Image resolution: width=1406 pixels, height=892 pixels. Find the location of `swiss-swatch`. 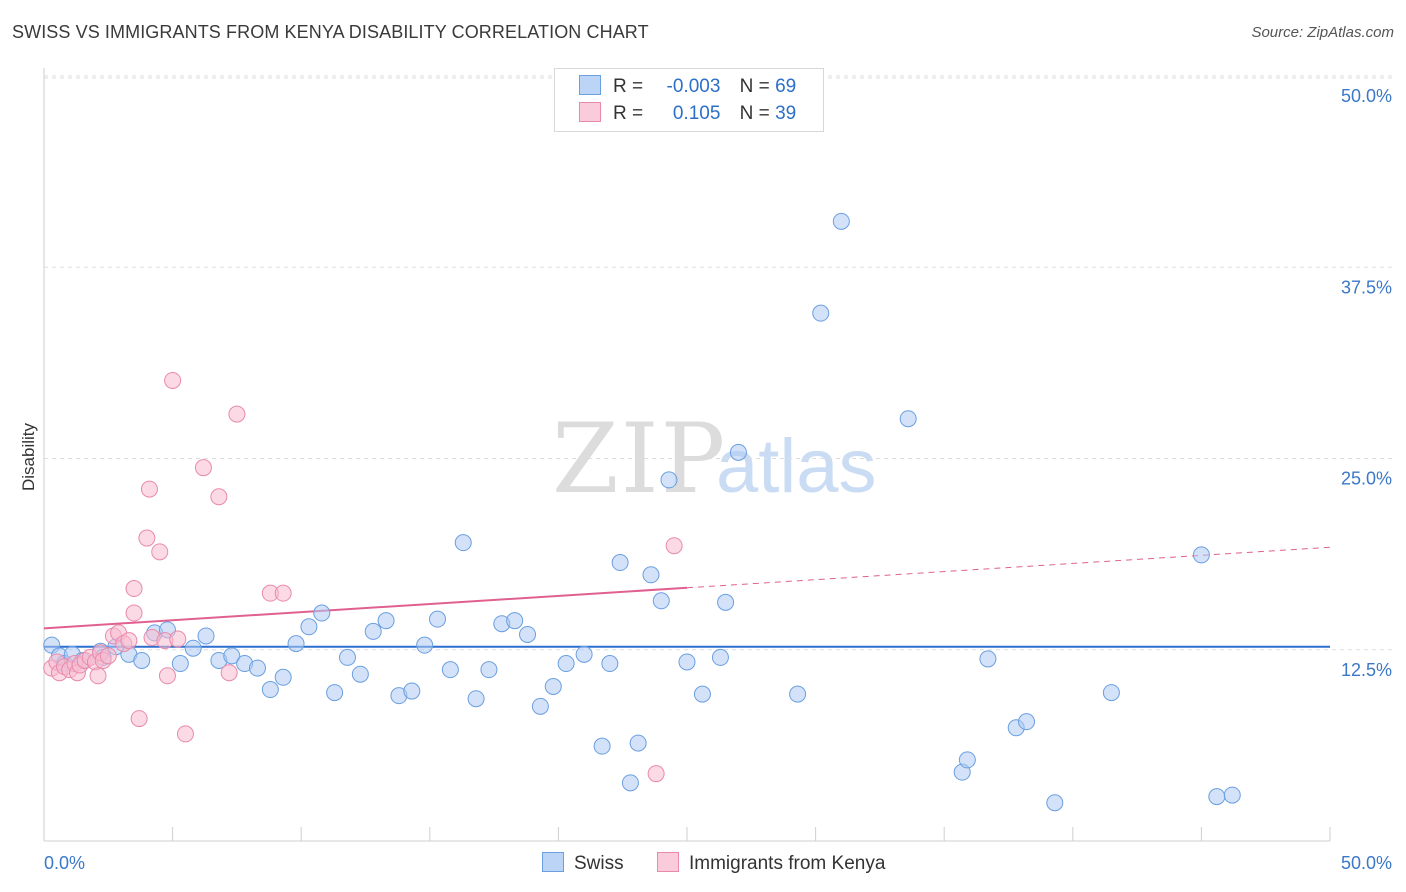

swiss-swatch is located at coordinates (590, 85).